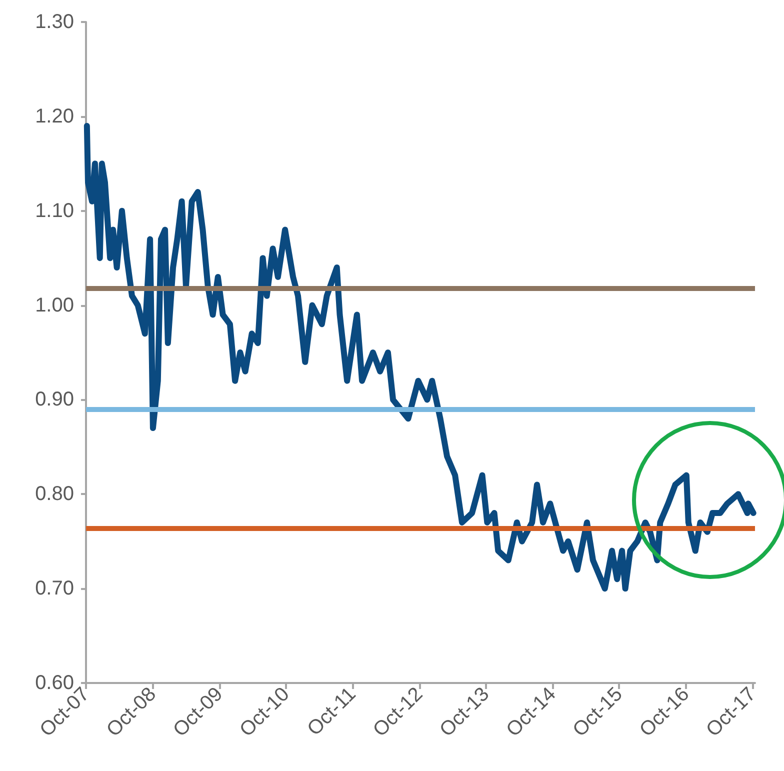 This screenshot has width=784, height=771. What do you see at coordinates (54, 589) in the screenshot?
I see `y-tick-label: 0.70` at bounding box center [54, 589].